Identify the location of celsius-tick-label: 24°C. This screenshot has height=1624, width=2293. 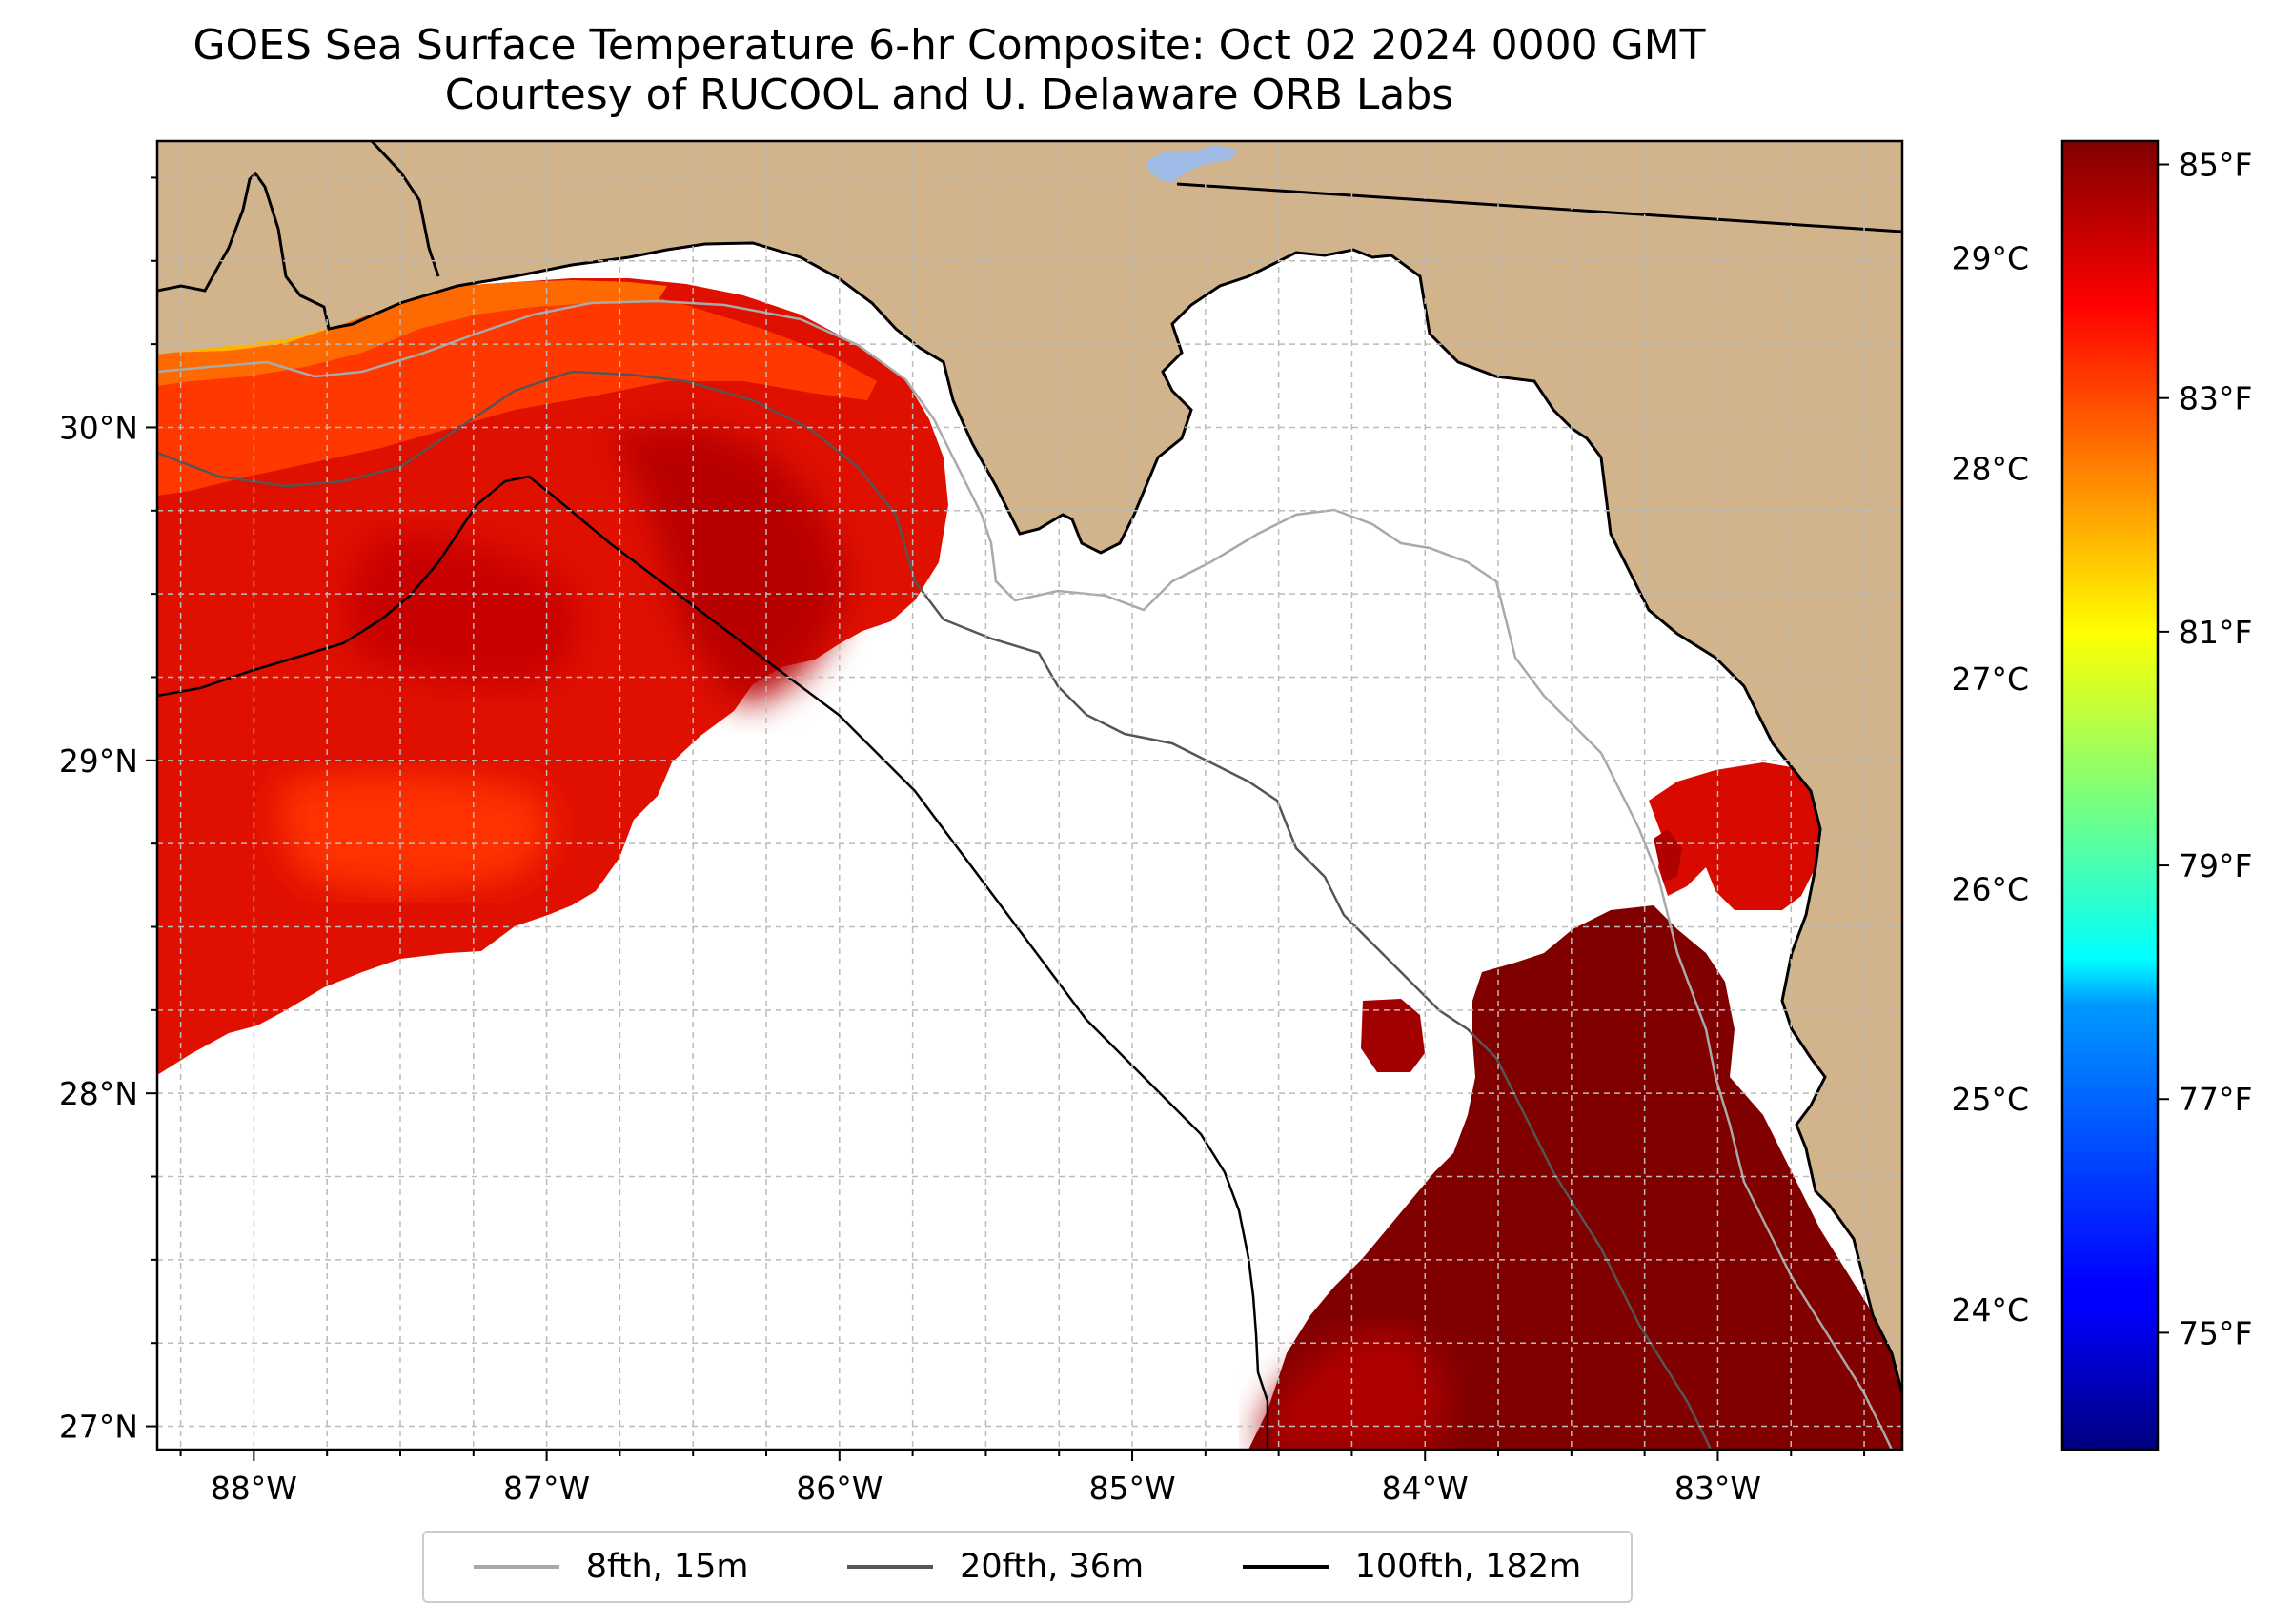
(1990, 1310).